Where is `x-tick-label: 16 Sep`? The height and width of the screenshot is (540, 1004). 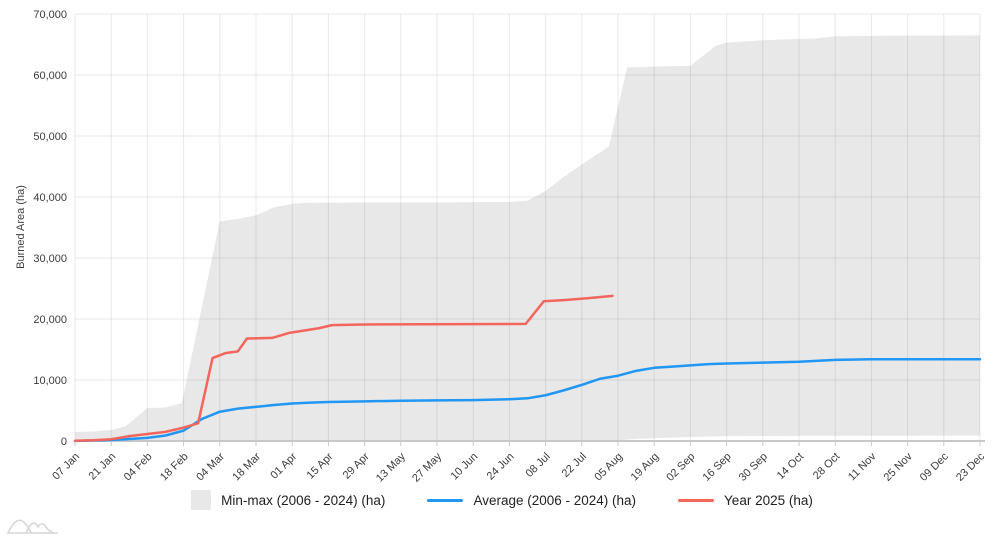
x-tick-label: 16 Sep is located at coordinates (717, 467).